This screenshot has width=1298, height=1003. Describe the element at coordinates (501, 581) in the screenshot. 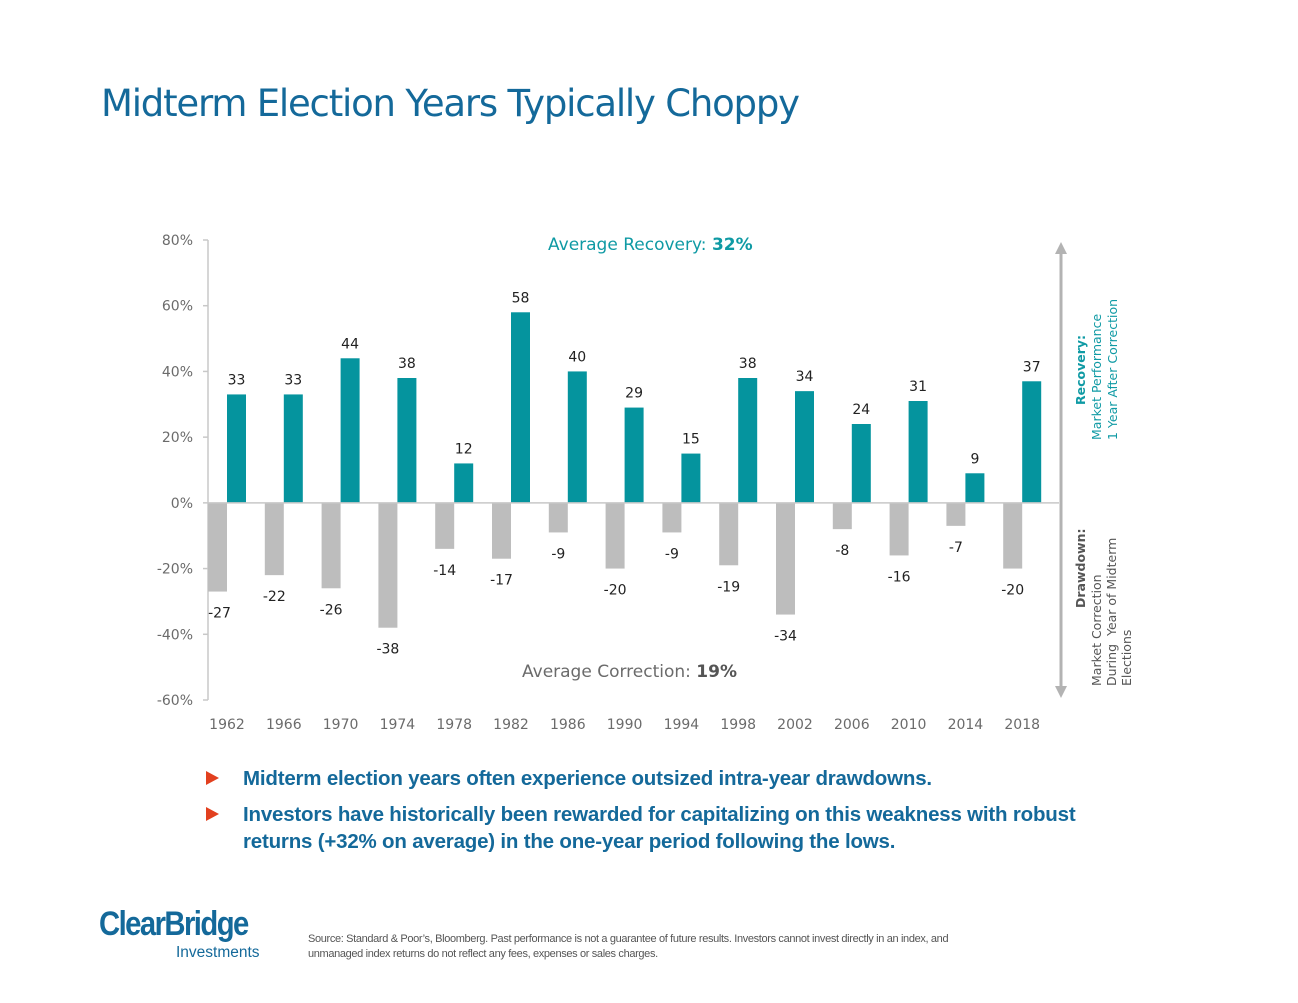

I see `drawdown-data-label: -17` at that location.